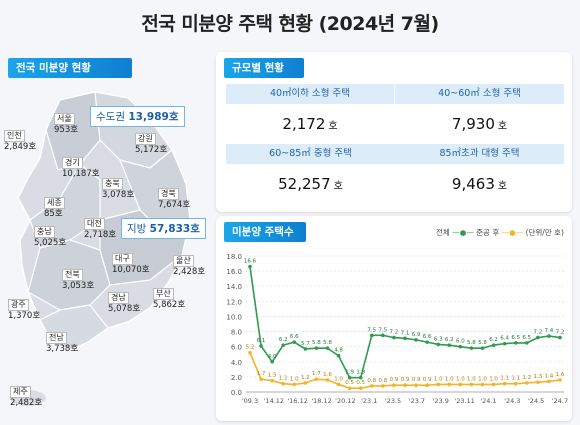 The image size is (580, 425). I want to click on region-incheon: 인천 2,849호, so click(20, 141).